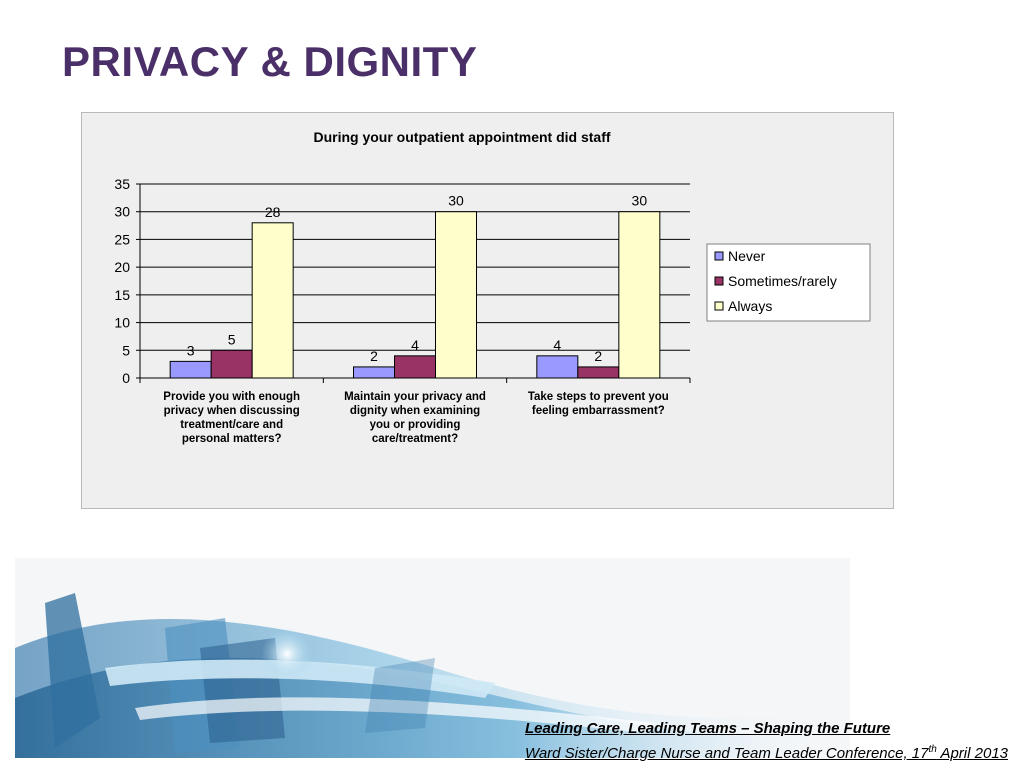 The width and height of the screenshot is (1024, 768). Describe the element at coordinates (122, 267) in the screenshot. I see `y-tick-label: 20` at that location.